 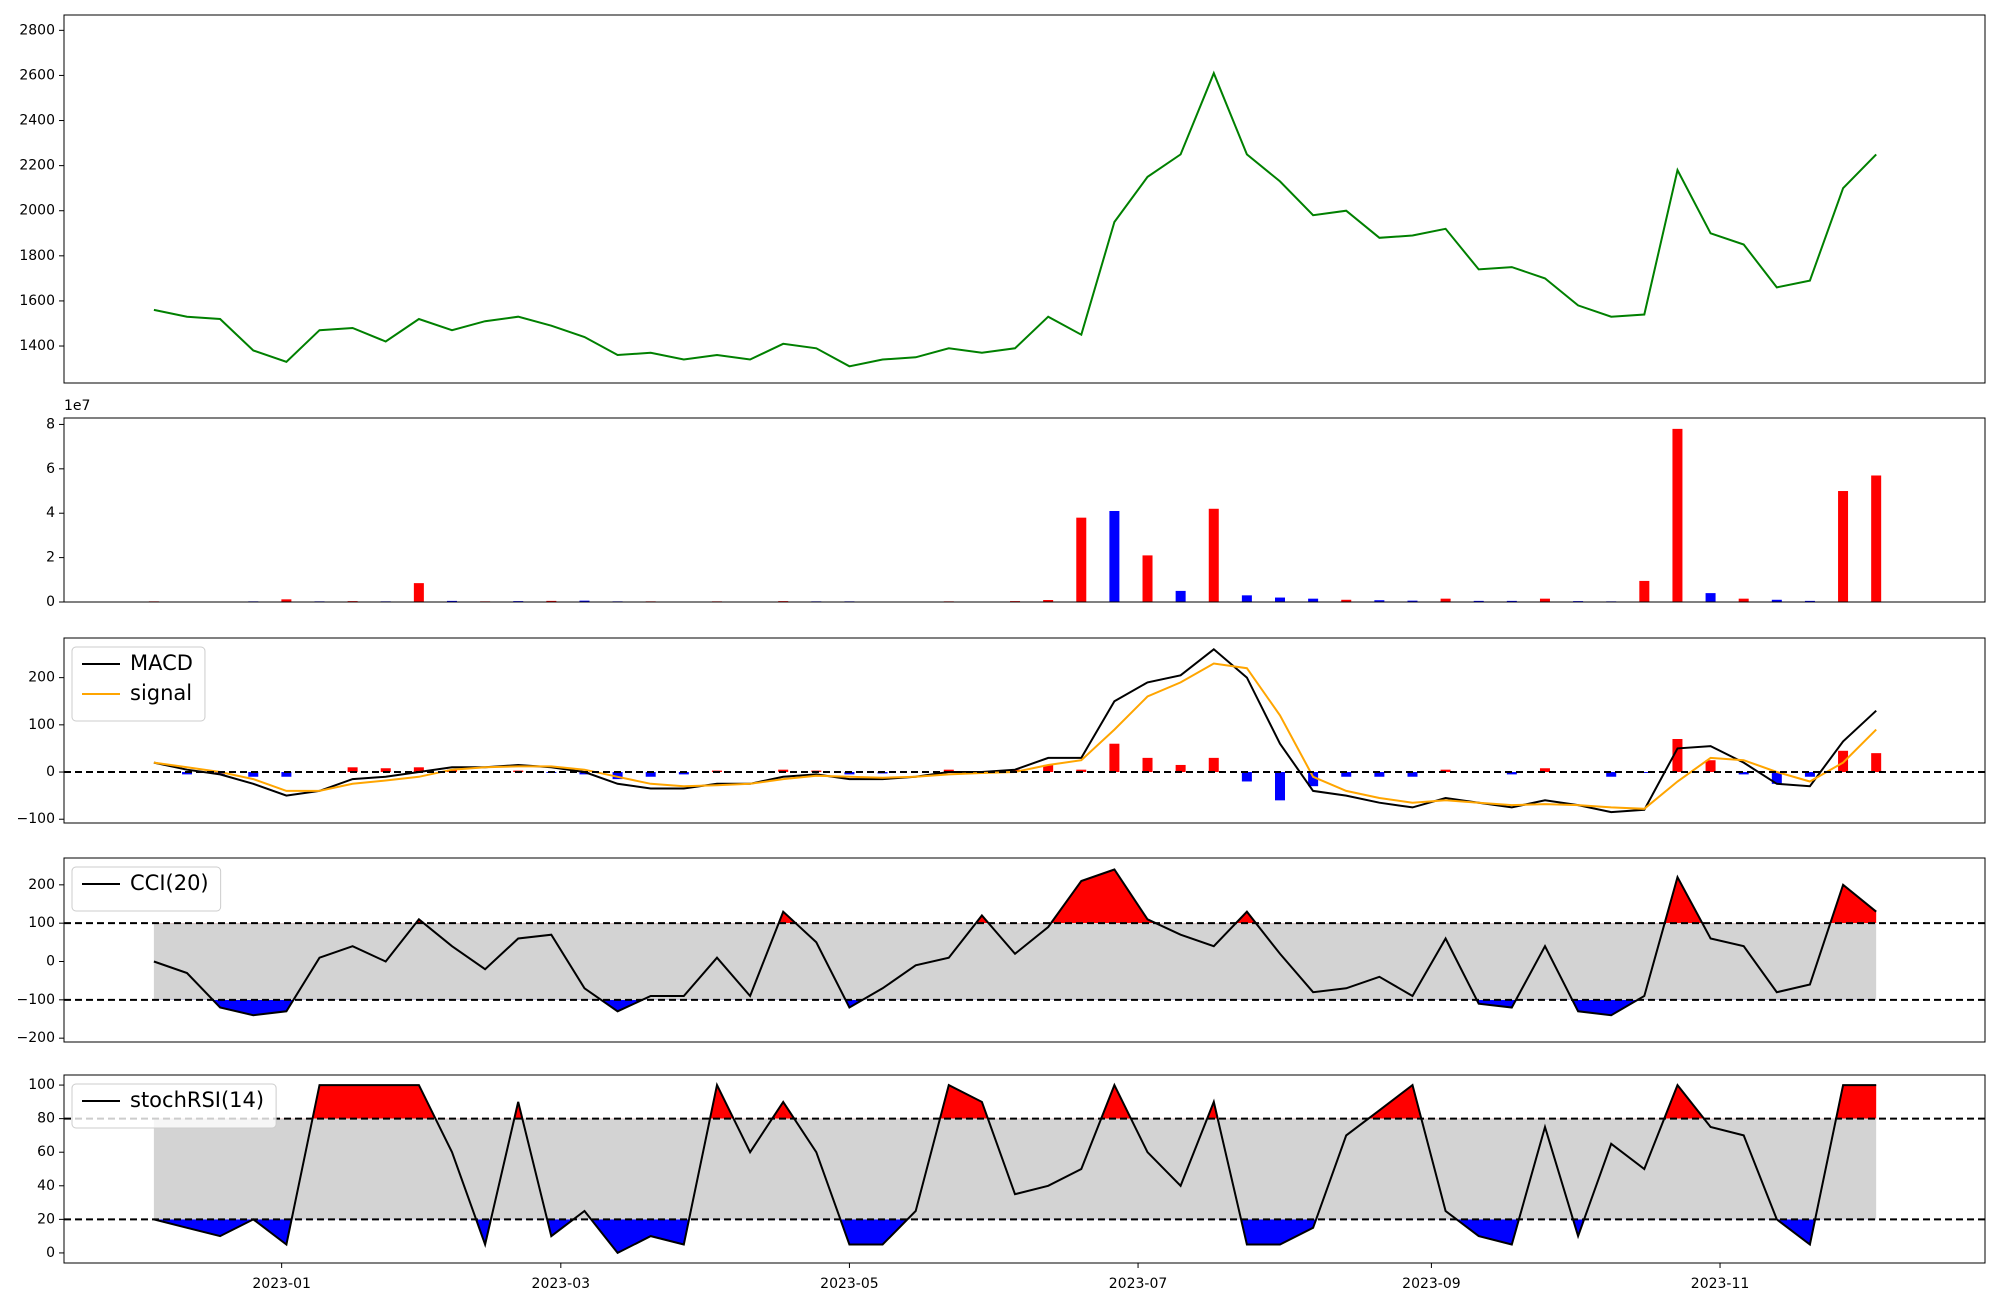 What do you see at coordinates (46, 1186) in the screenshot?
I see `y-tick-label: 40` at bounding box center [46, 1186].